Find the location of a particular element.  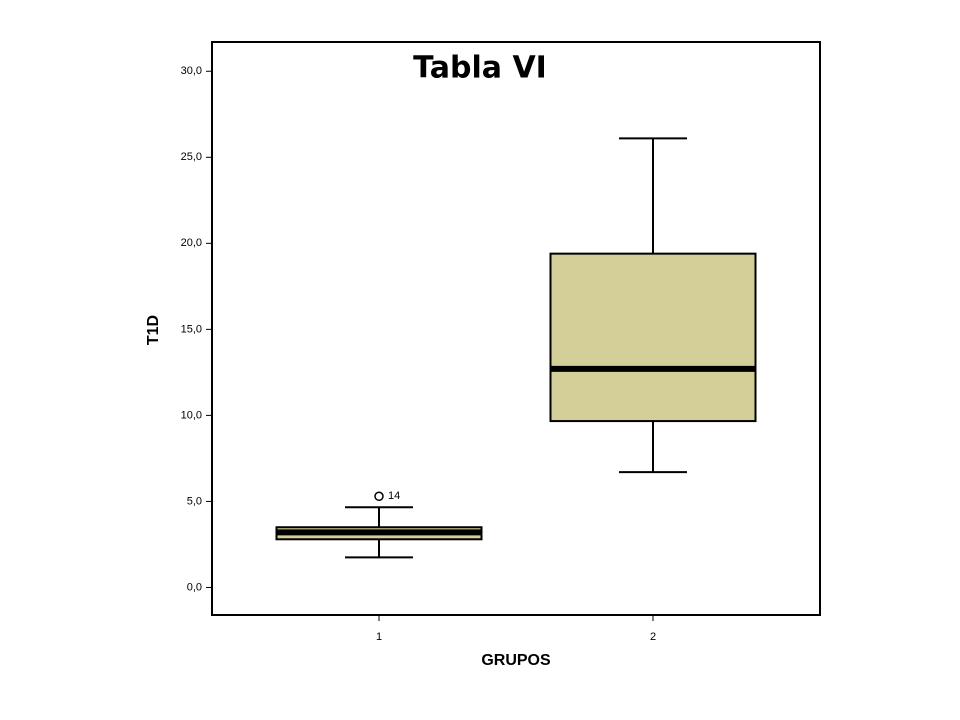

box is located at coordinates (653, 337).